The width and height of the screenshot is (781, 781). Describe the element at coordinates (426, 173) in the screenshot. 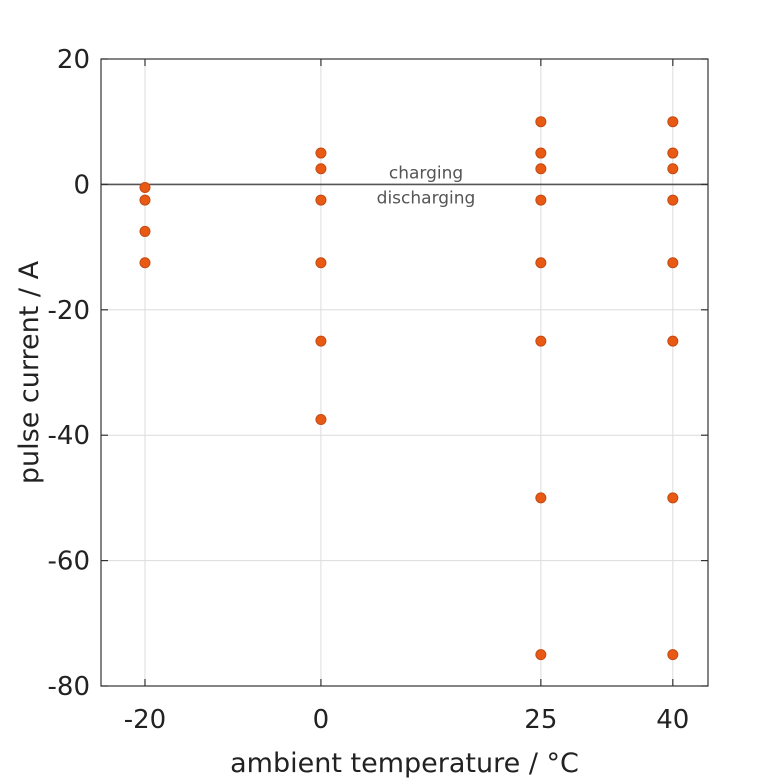

I see `charging-annotation: charging` at that location.